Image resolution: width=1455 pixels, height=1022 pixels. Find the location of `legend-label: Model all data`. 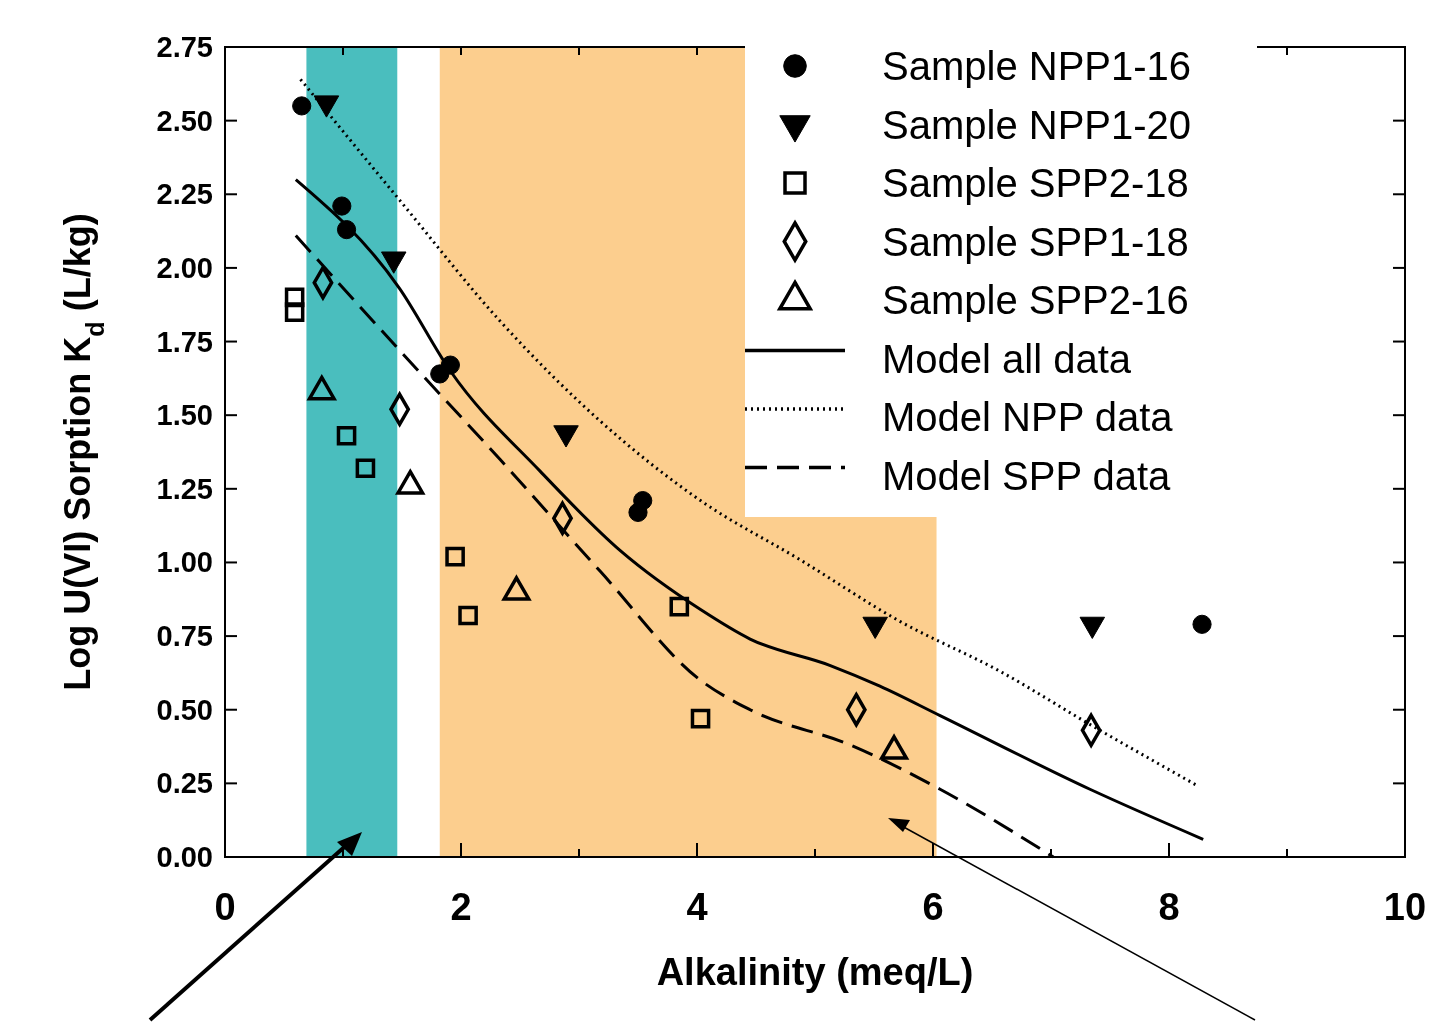

legend-label: Model all data is located at coordinates (1007, 358).